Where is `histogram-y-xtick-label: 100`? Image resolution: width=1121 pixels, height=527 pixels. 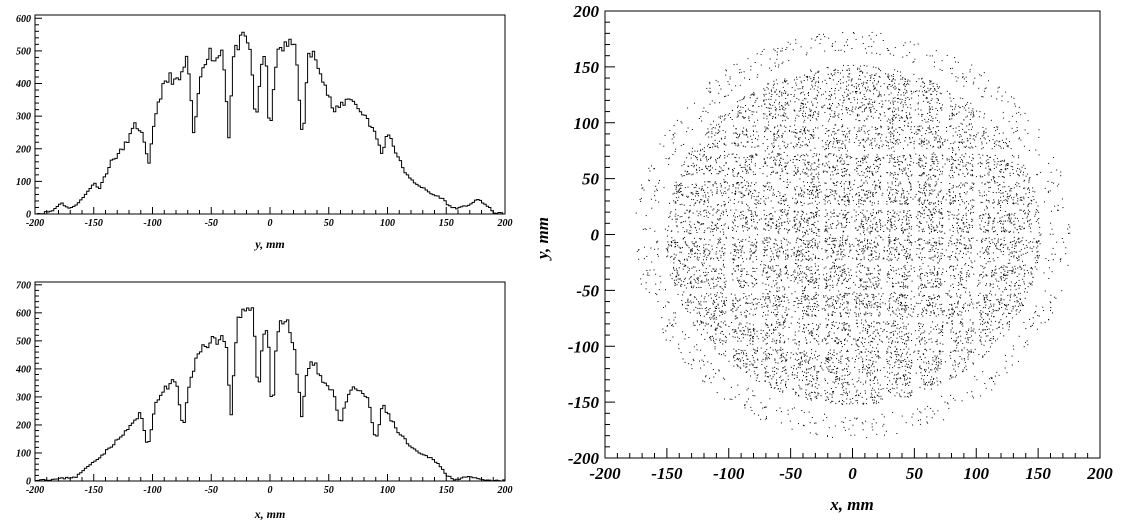
histogram-y-xtick-label: 100 is located at coordinates (387, 223).